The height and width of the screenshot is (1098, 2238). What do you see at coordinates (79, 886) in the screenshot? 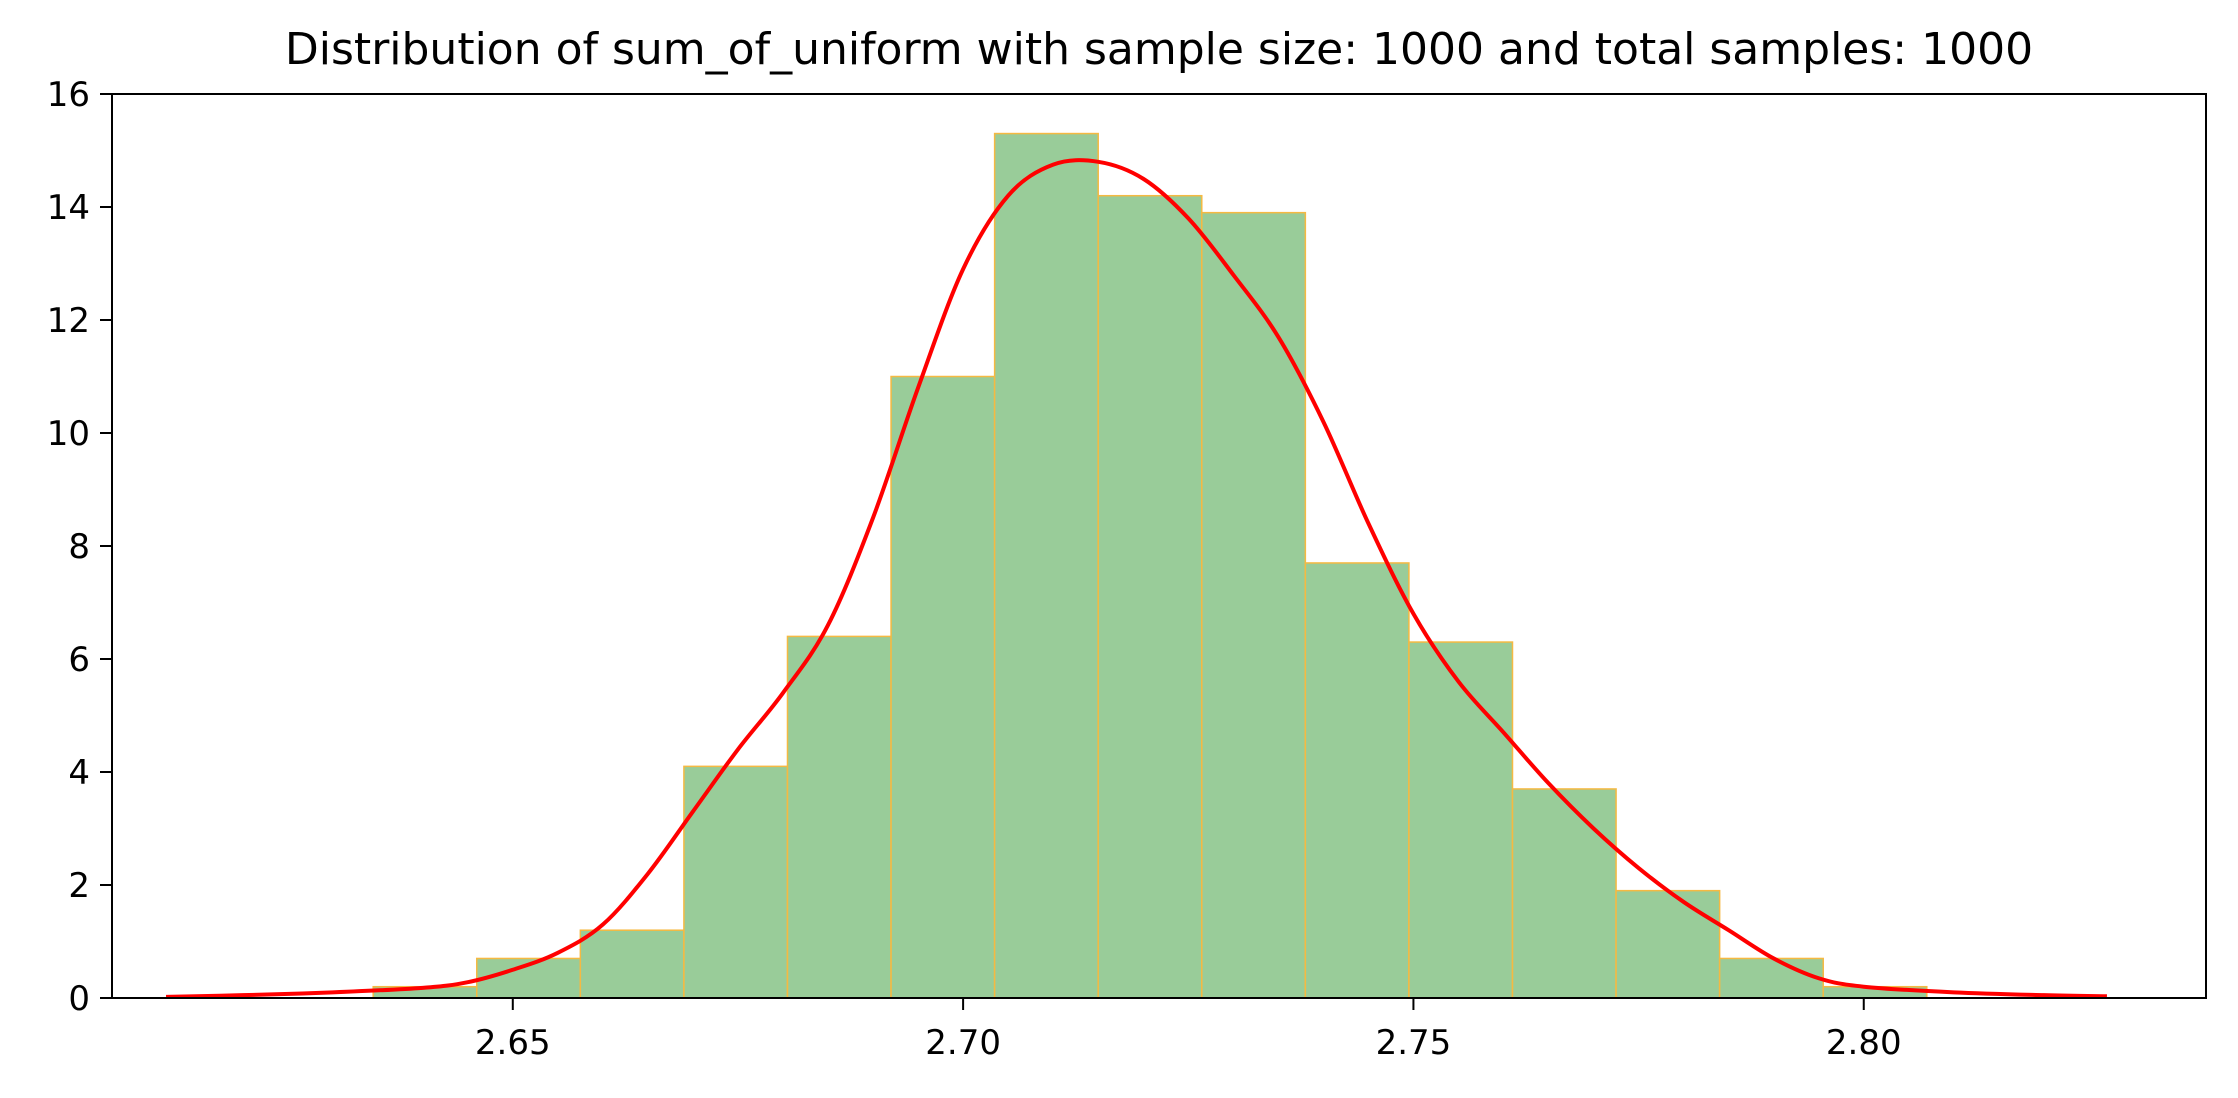
I see `y-tick-label: 2` at bounding box center [79, 886].